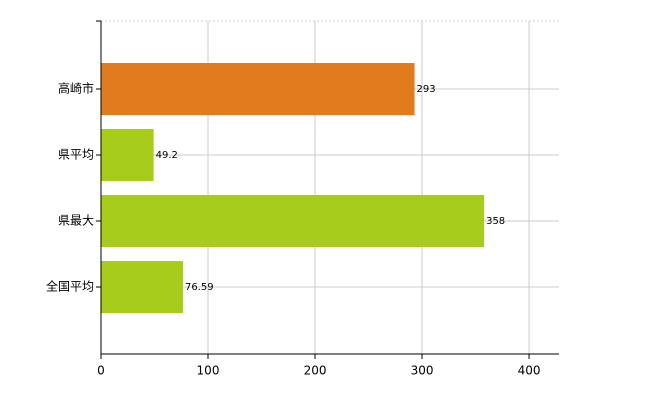 The height and width of the screenshot is (400, 650). Describe the element at coordinates (76, 88) in the screenshot. I see `y-tick-label: 高崎市` at that location.